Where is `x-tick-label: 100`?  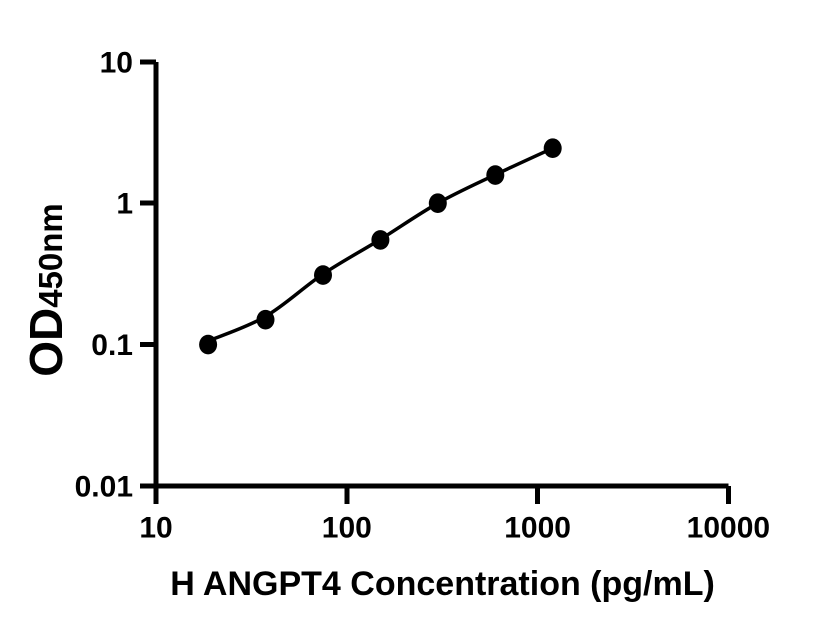 x-tick-label: 100 is located at coordinates (347, 528).